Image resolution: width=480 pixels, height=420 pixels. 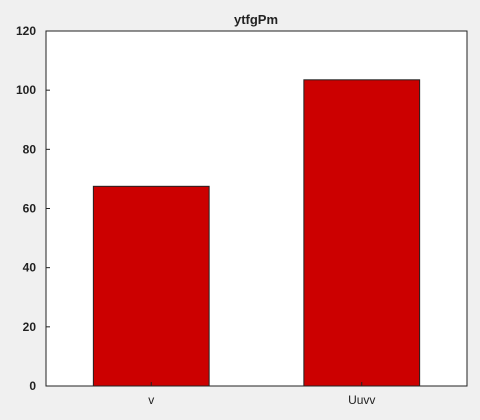 What do you see at coordinates (26, 90) in the screenshot?
I see `y-tick-label-5: 100` at bounding box center [26, 90].